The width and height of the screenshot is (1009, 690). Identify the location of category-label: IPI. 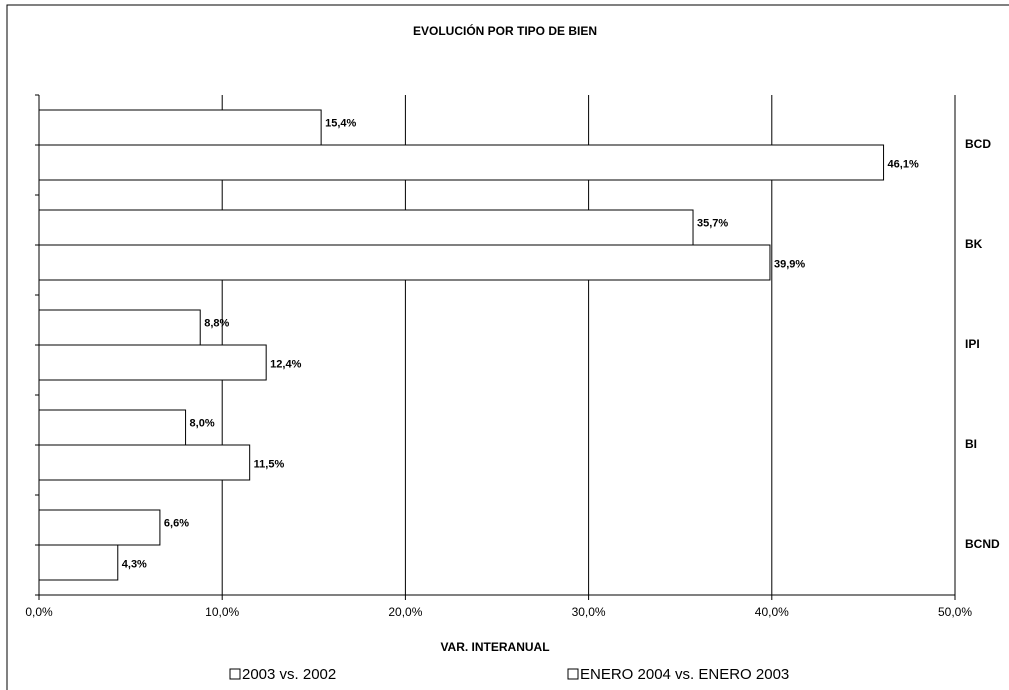
(972, 344).